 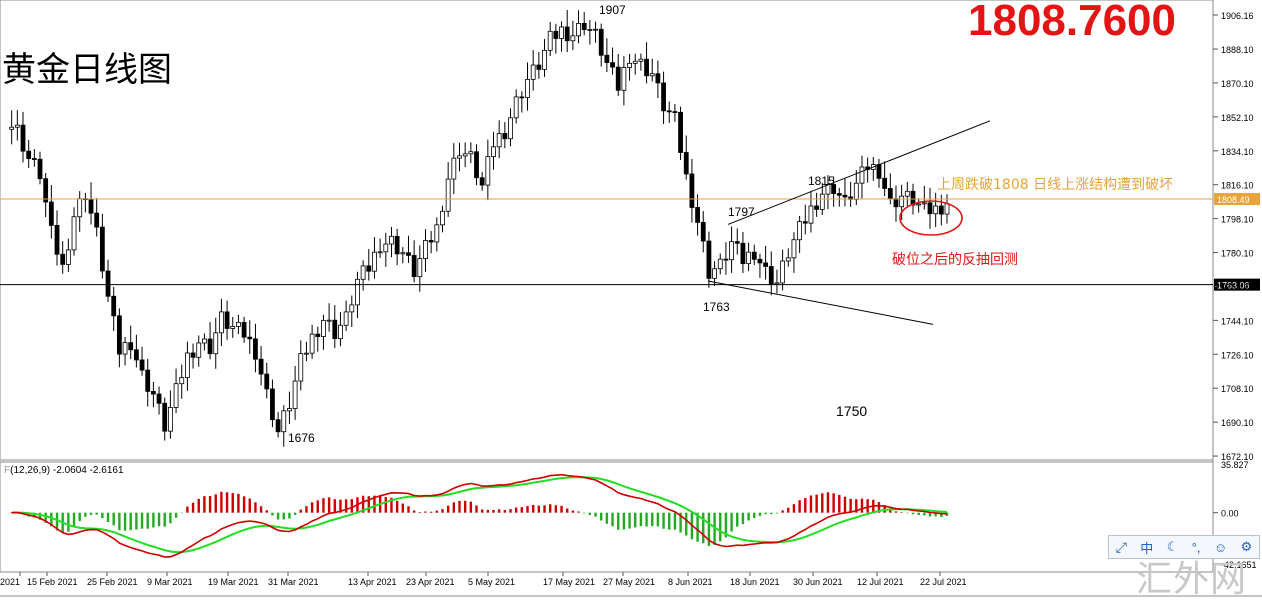 I want to click on highlight-ellipse, so click(x=931, y=218).